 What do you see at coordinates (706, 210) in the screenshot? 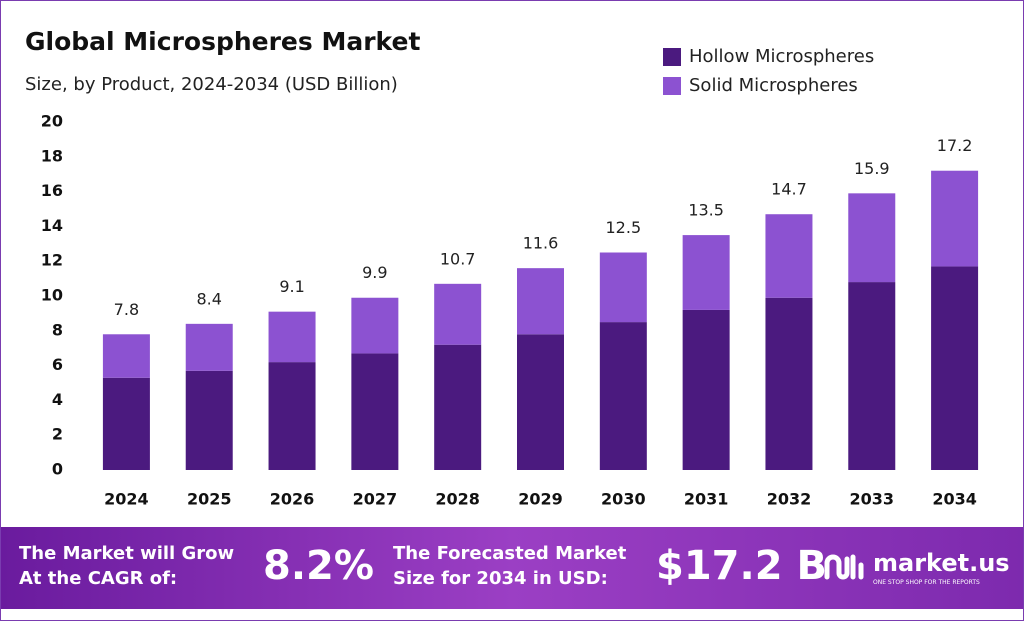
I see `total-label: 13.5` at bounding box center [706, 210].